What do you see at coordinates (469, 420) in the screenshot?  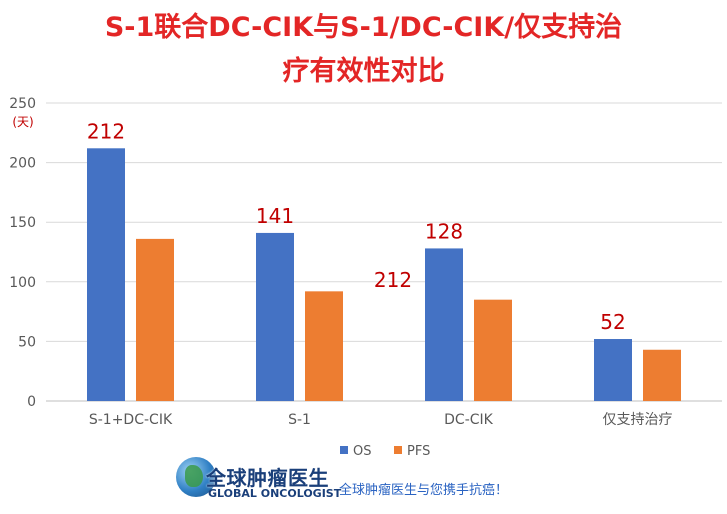 I see `x-tick-label: DC-CIK` at bounding box center [469, 420].